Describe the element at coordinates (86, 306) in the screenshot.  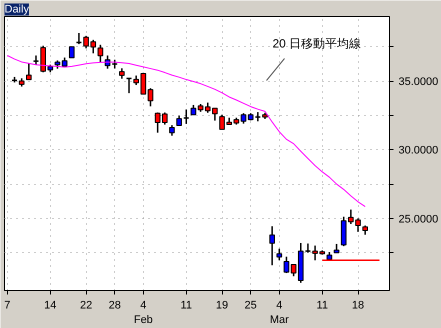
I see `x-tick-label: 22` at that location.